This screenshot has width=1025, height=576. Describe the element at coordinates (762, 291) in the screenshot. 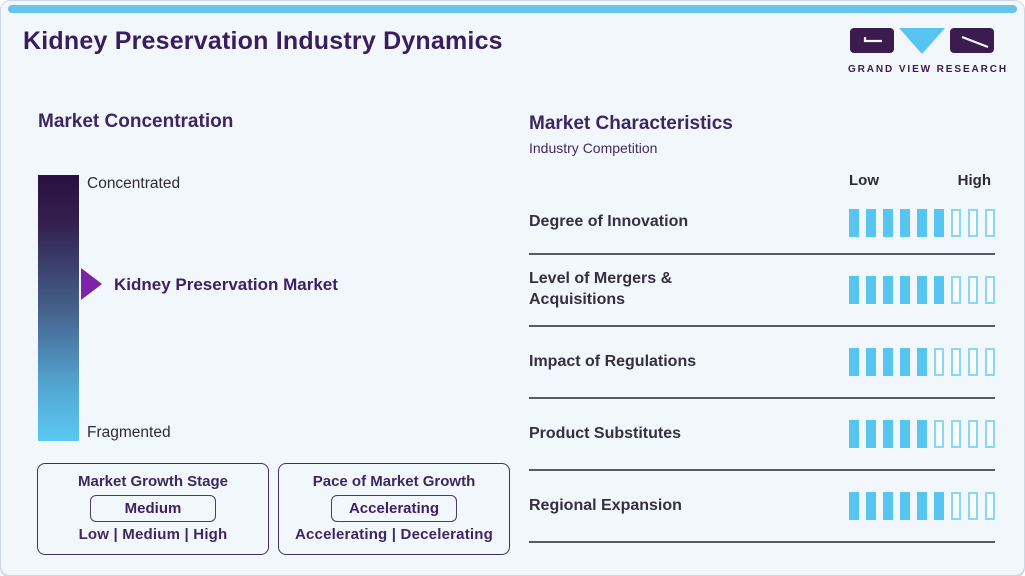

I see `characteristic-row: Level of Mergers & Acquisitions` at that location.